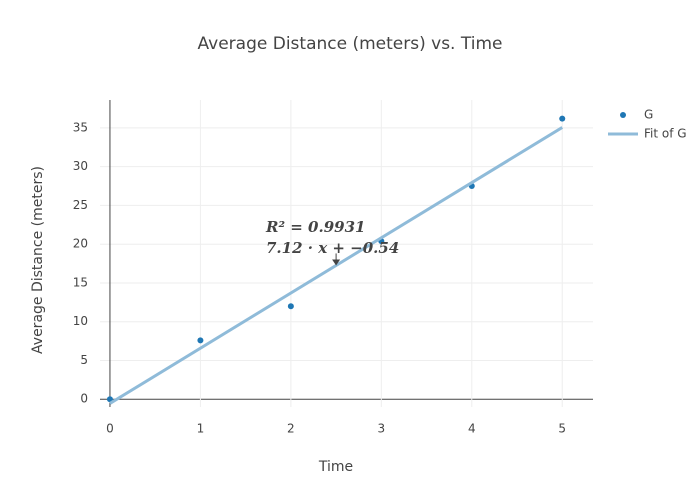 The image size is (700, 504). I want to click on x-tick-label: 2, so click(291, 429).